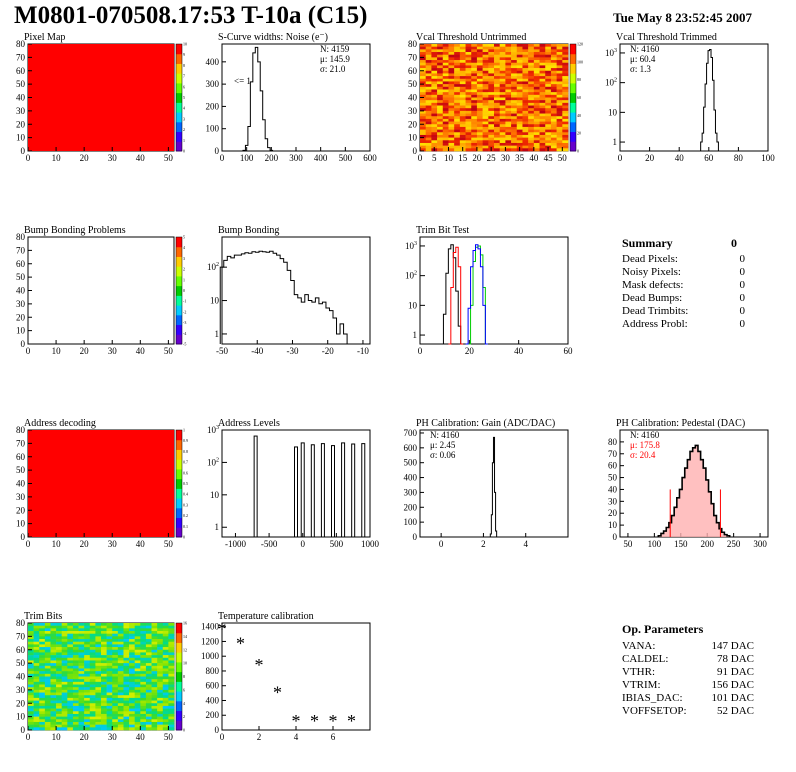  I want to click on chart-title: PH Calibration: Gain (ADC/DAC), so click(485, 423).